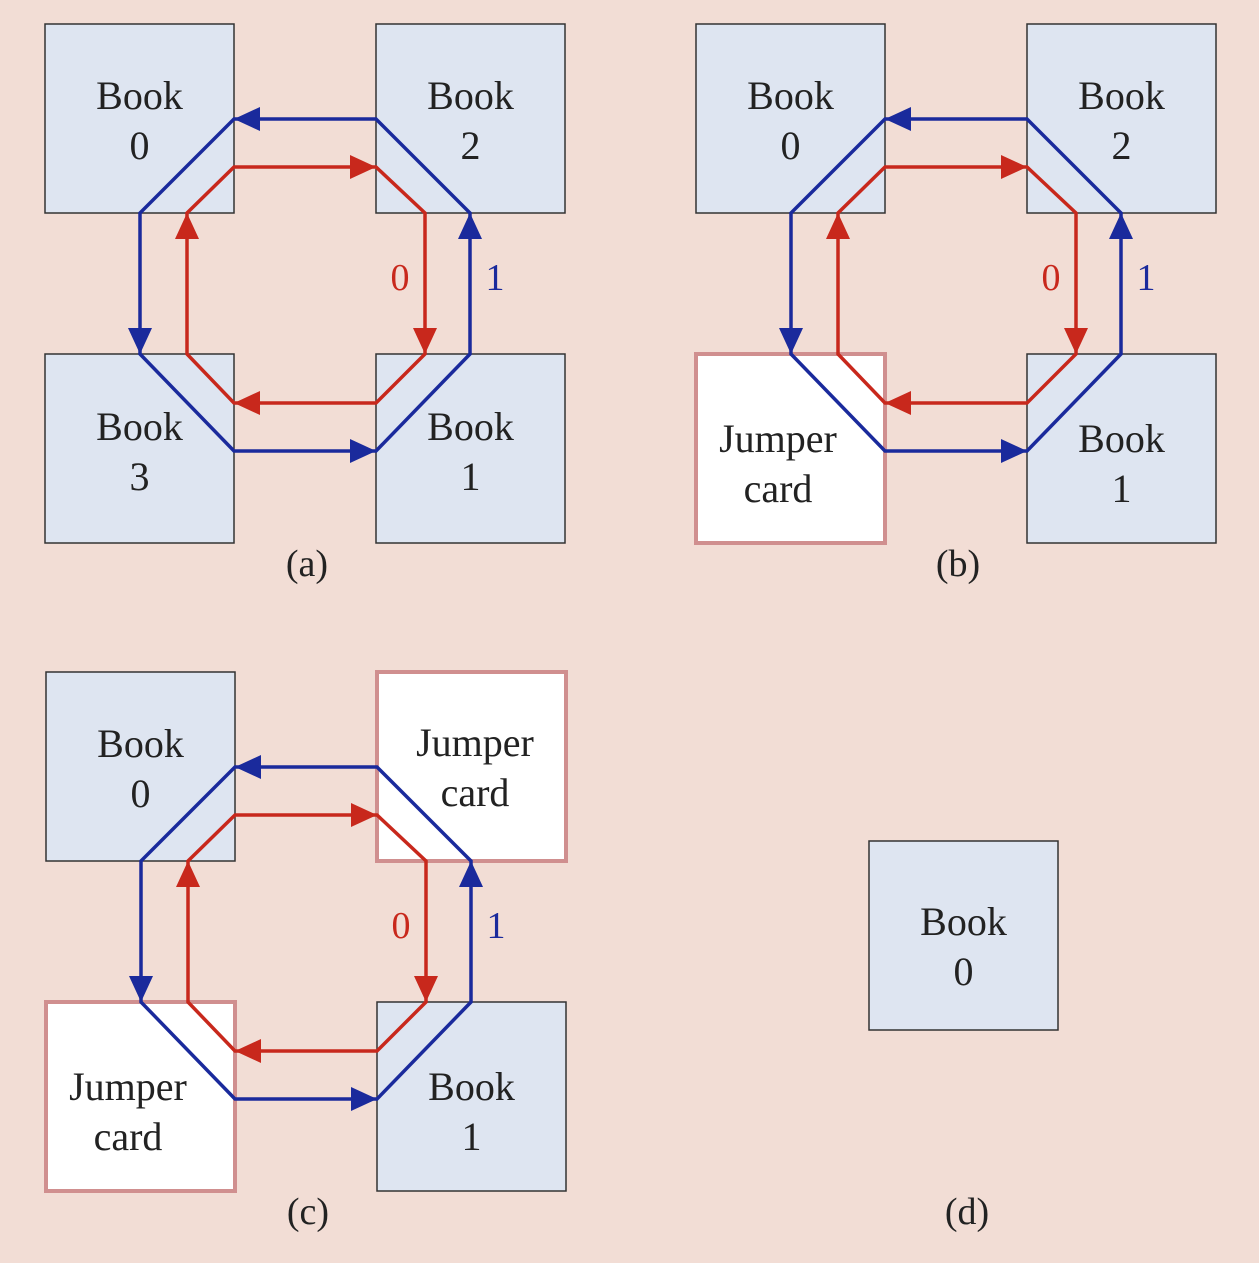 This screenshot has height=1263, width=1259. I want to click on slot-top-right: Jumper card, so click(471, 766).